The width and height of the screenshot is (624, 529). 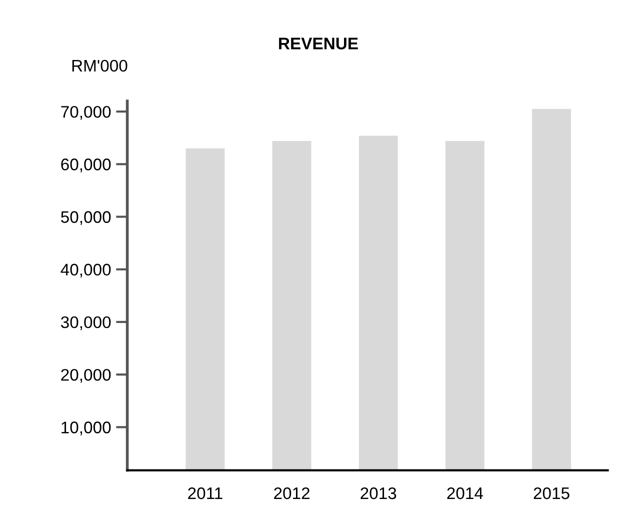 I want to click on y-tick-label: 40,000, so click(x=85, y=271).